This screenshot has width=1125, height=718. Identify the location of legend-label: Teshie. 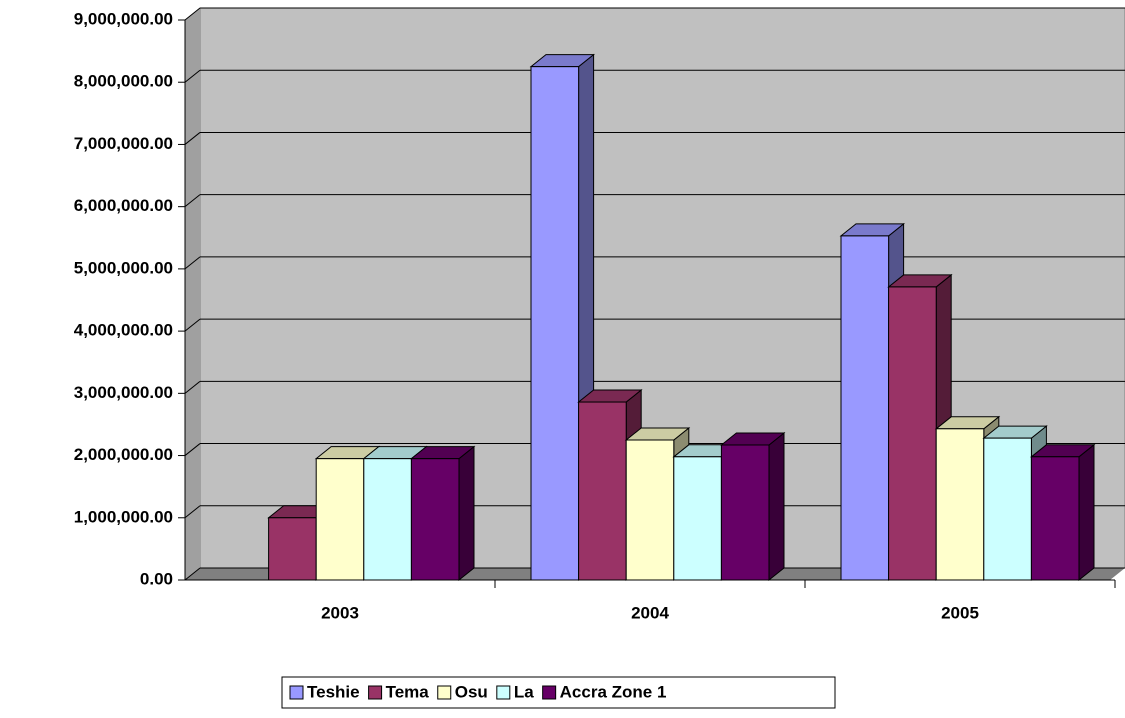
(333, 691).